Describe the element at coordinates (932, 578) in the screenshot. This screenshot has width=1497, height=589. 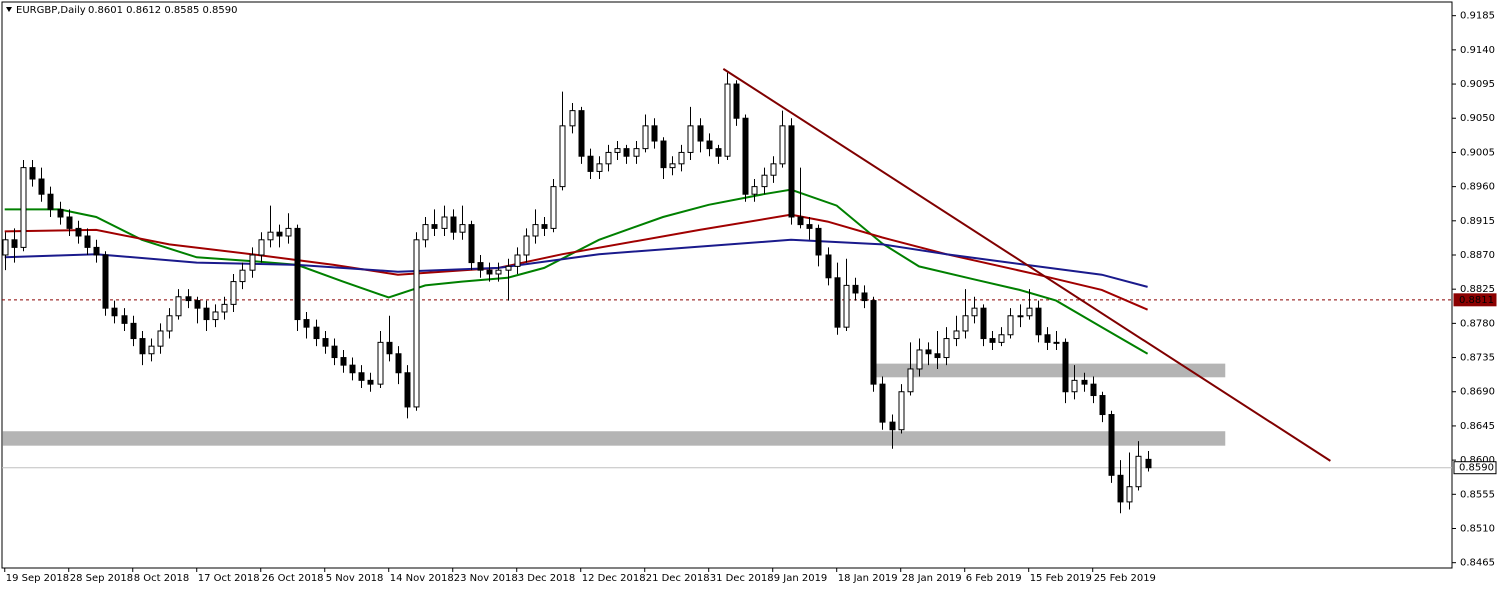
I see `x-tick-label: 28 Jan 2019` at that location.